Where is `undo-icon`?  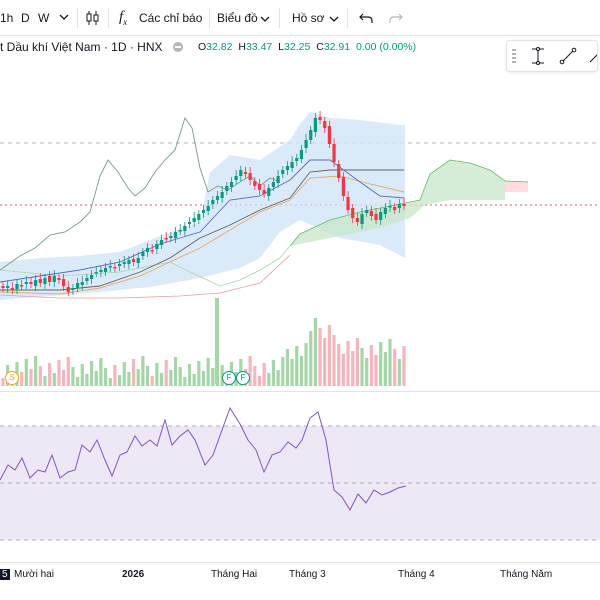
undo-icon is located at coordinates (366, 18).